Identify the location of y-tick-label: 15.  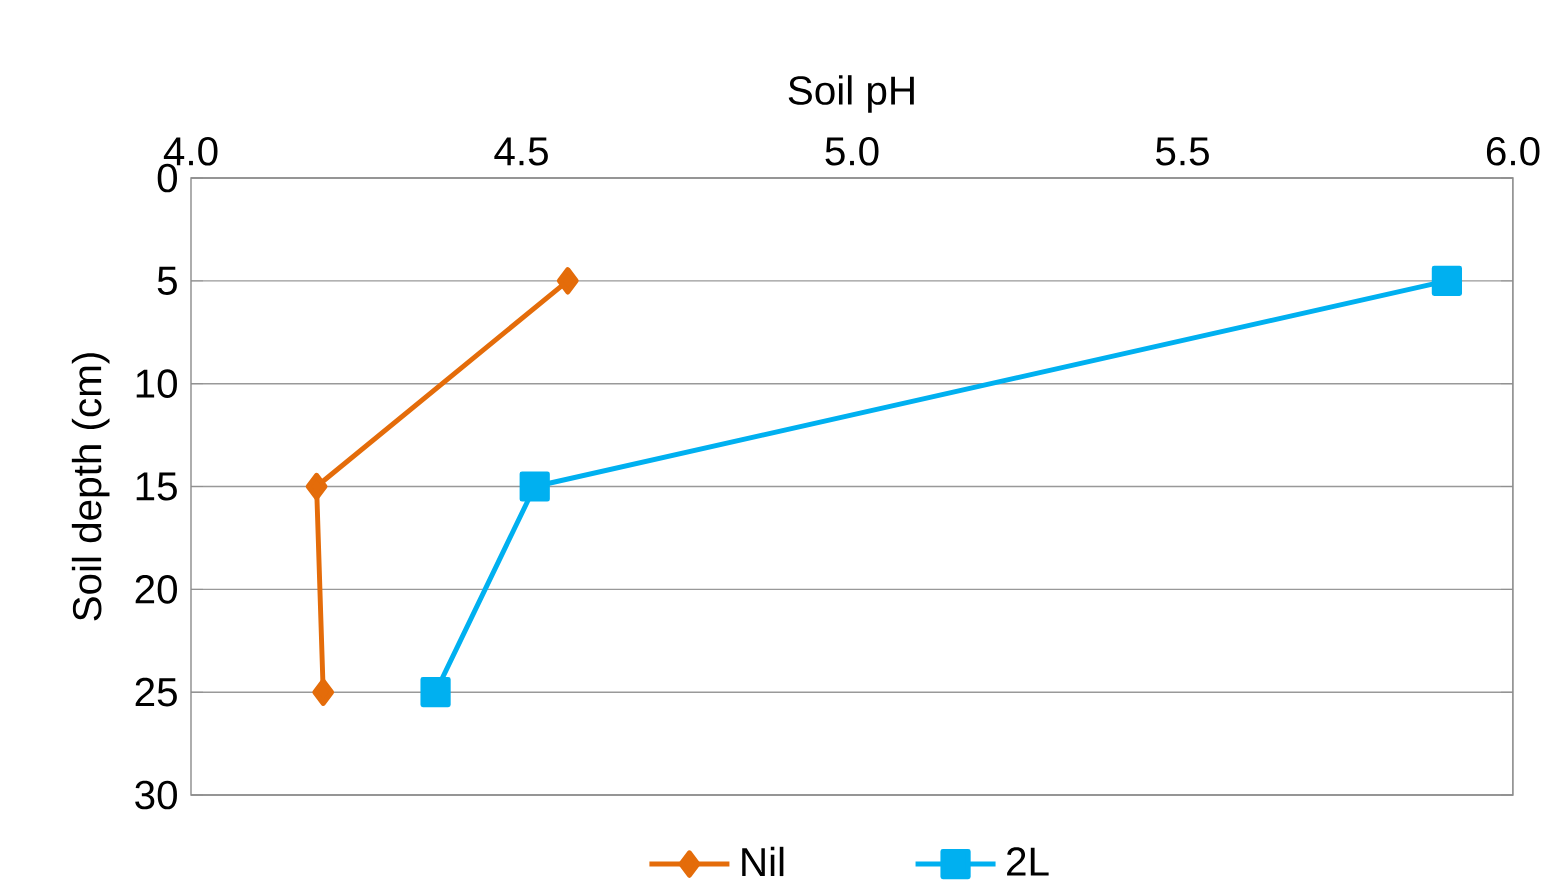
(156, 486).